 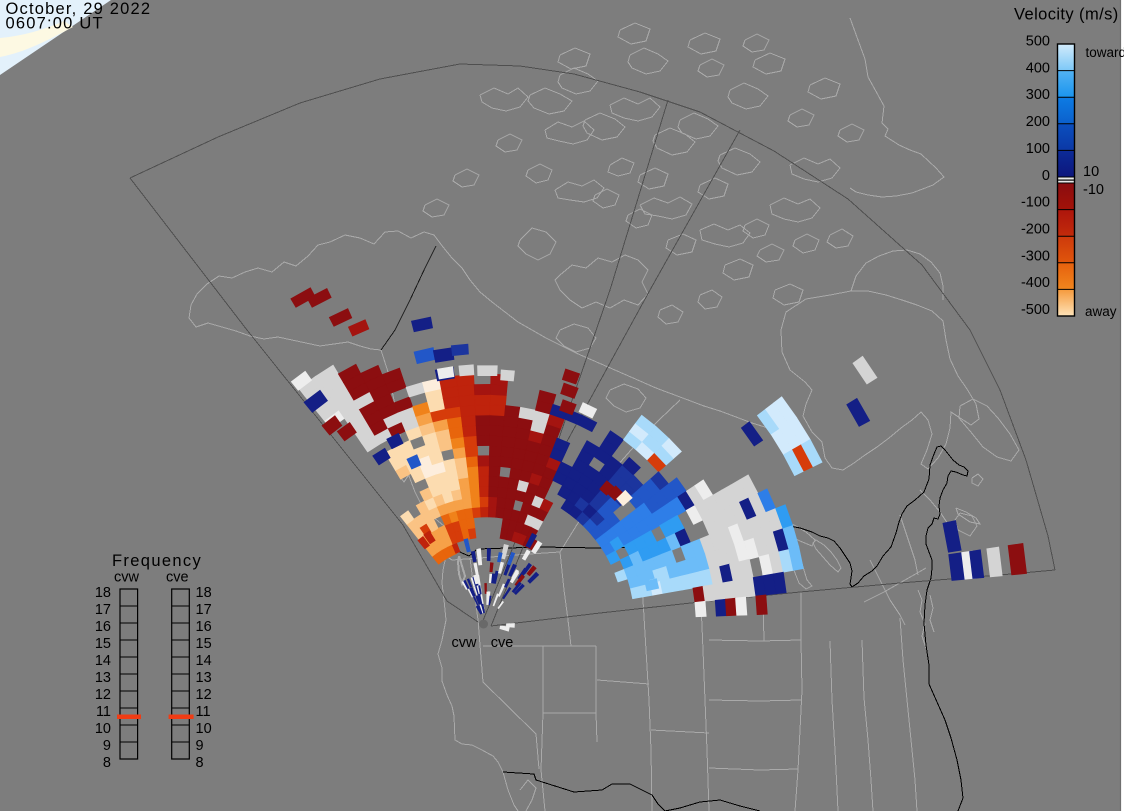 What do you see at coordinates (1038, 149) in the screenshot?
I see `svg-text: 100` at bounding box center [1038, 149].